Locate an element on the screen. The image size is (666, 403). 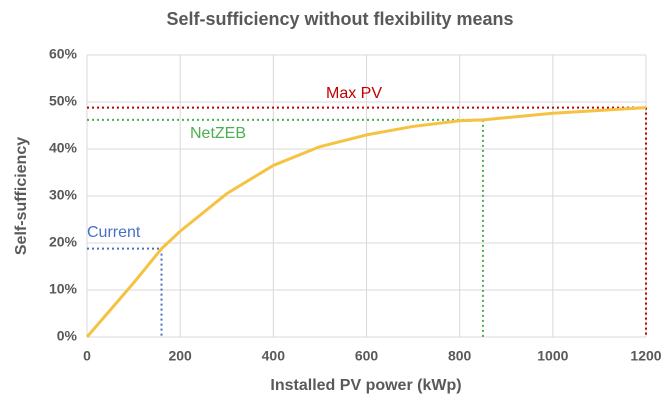
y-tick-label: 0% is located at coordinates (67, 336).